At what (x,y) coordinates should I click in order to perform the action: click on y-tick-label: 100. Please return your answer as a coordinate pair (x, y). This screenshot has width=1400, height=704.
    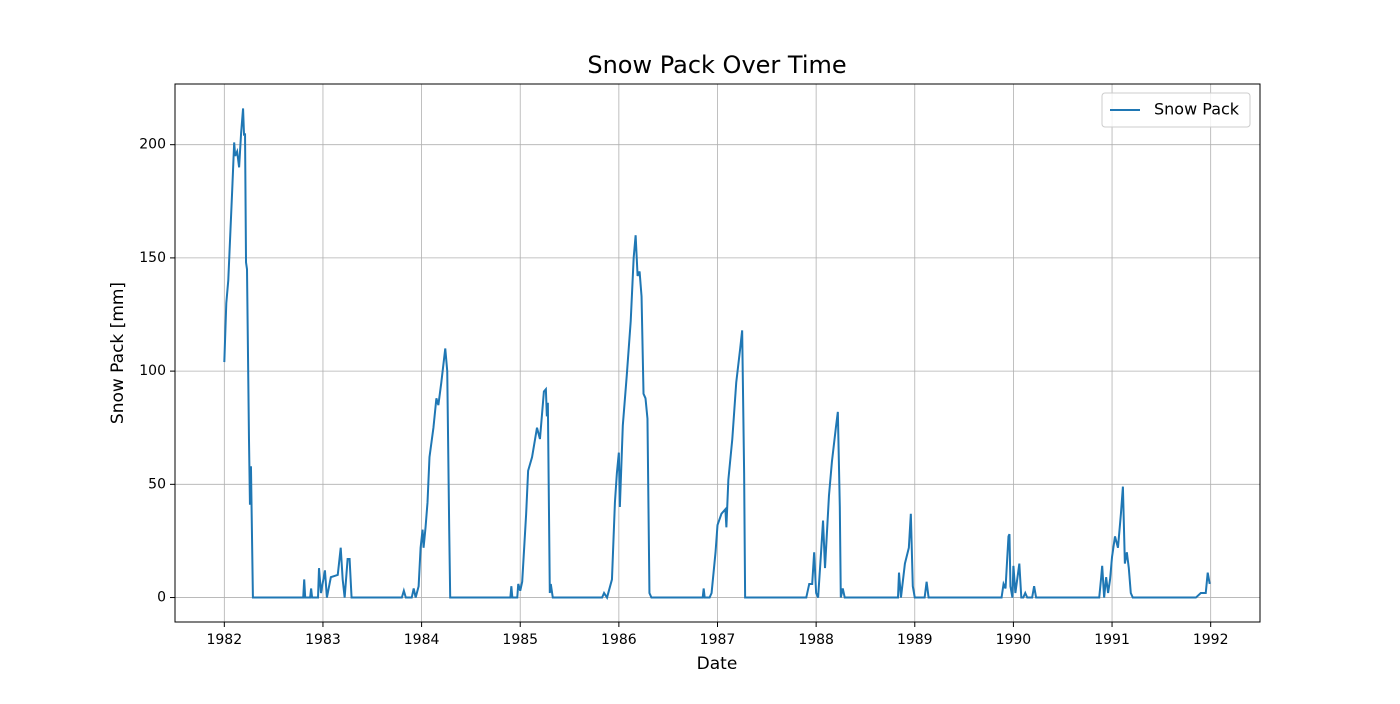
    Looking at the image, I should click on (152, 371).